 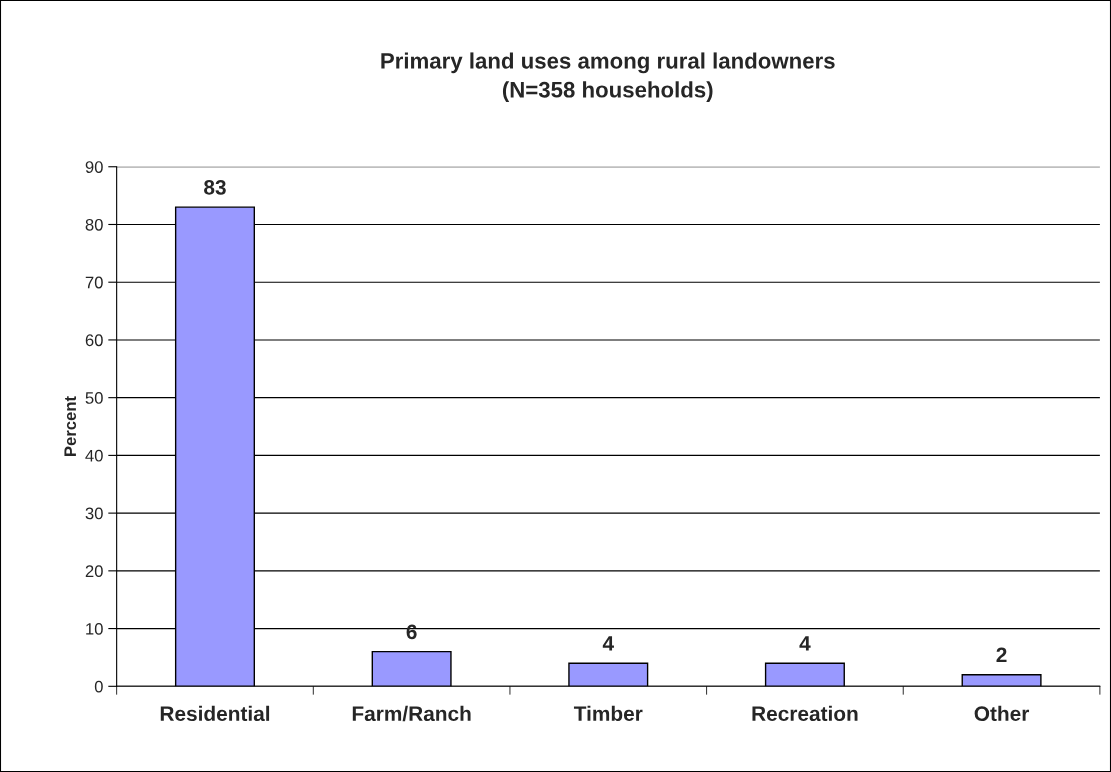 What do you see at coordinates (94, 282) in the screenshot?
I see `y-tick-label: 70` at bounding box center [94, 282].